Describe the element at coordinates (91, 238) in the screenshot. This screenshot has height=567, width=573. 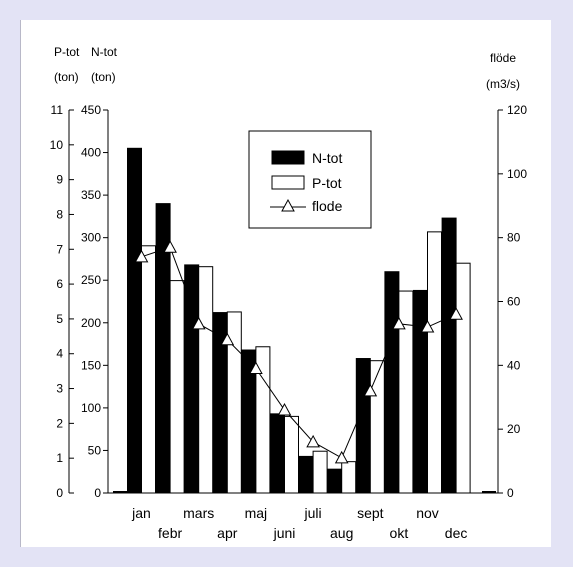
I see `ntot-tick-label: 300` at that location.